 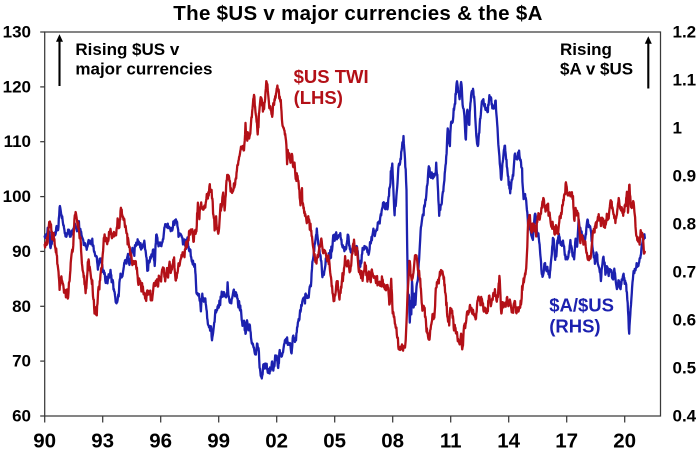 I want to click on svg-text: 0.8, so click(x=685, y=224).